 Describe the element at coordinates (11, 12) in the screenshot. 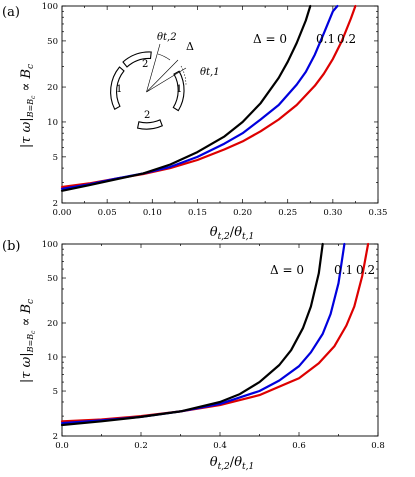

I see `panel-a-letter: (a)` at that location.